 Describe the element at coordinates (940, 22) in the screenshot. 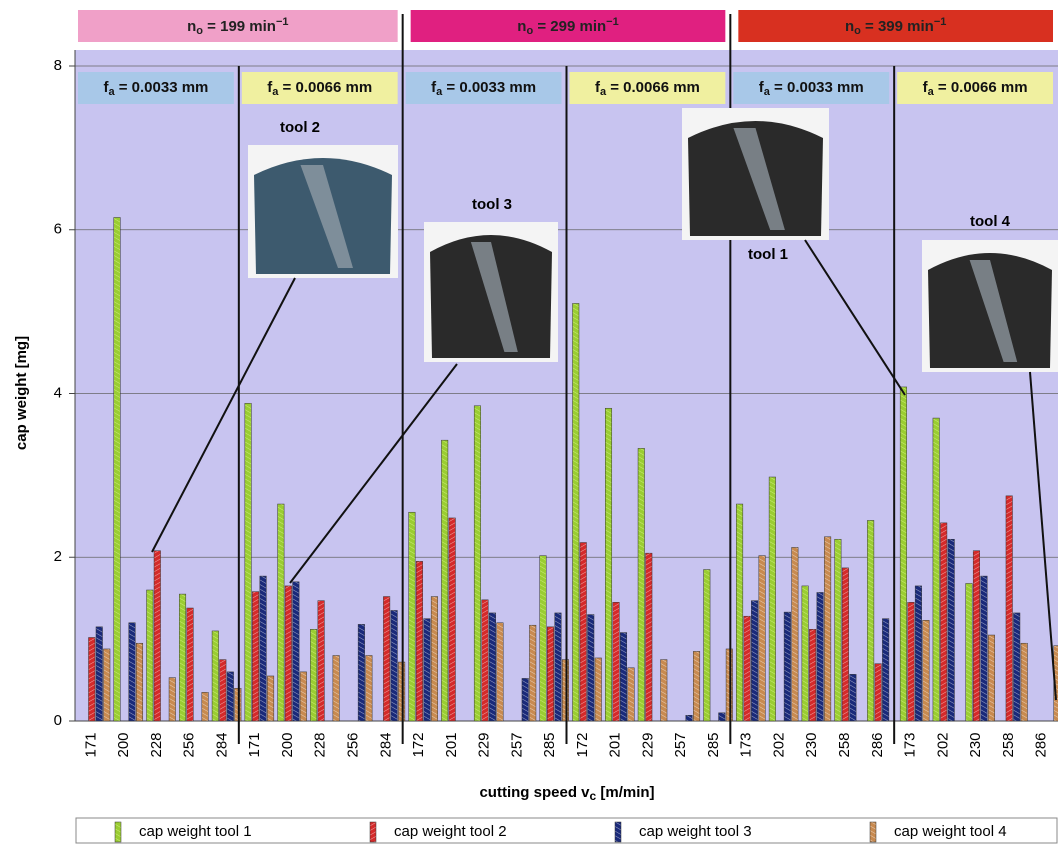

I see `superscript: −1` at that location.